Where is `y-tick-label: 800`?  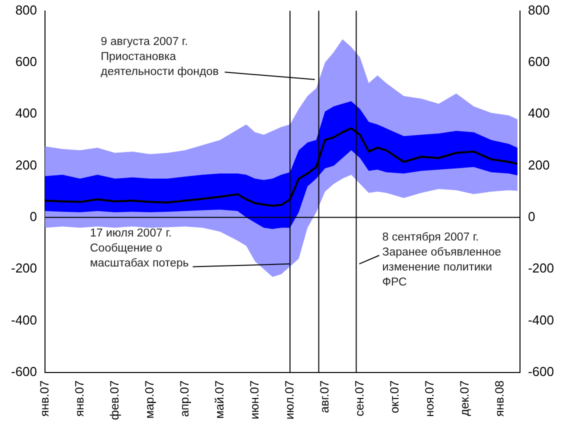 y-tick-label: 800 is located at coordinates (26, 10).